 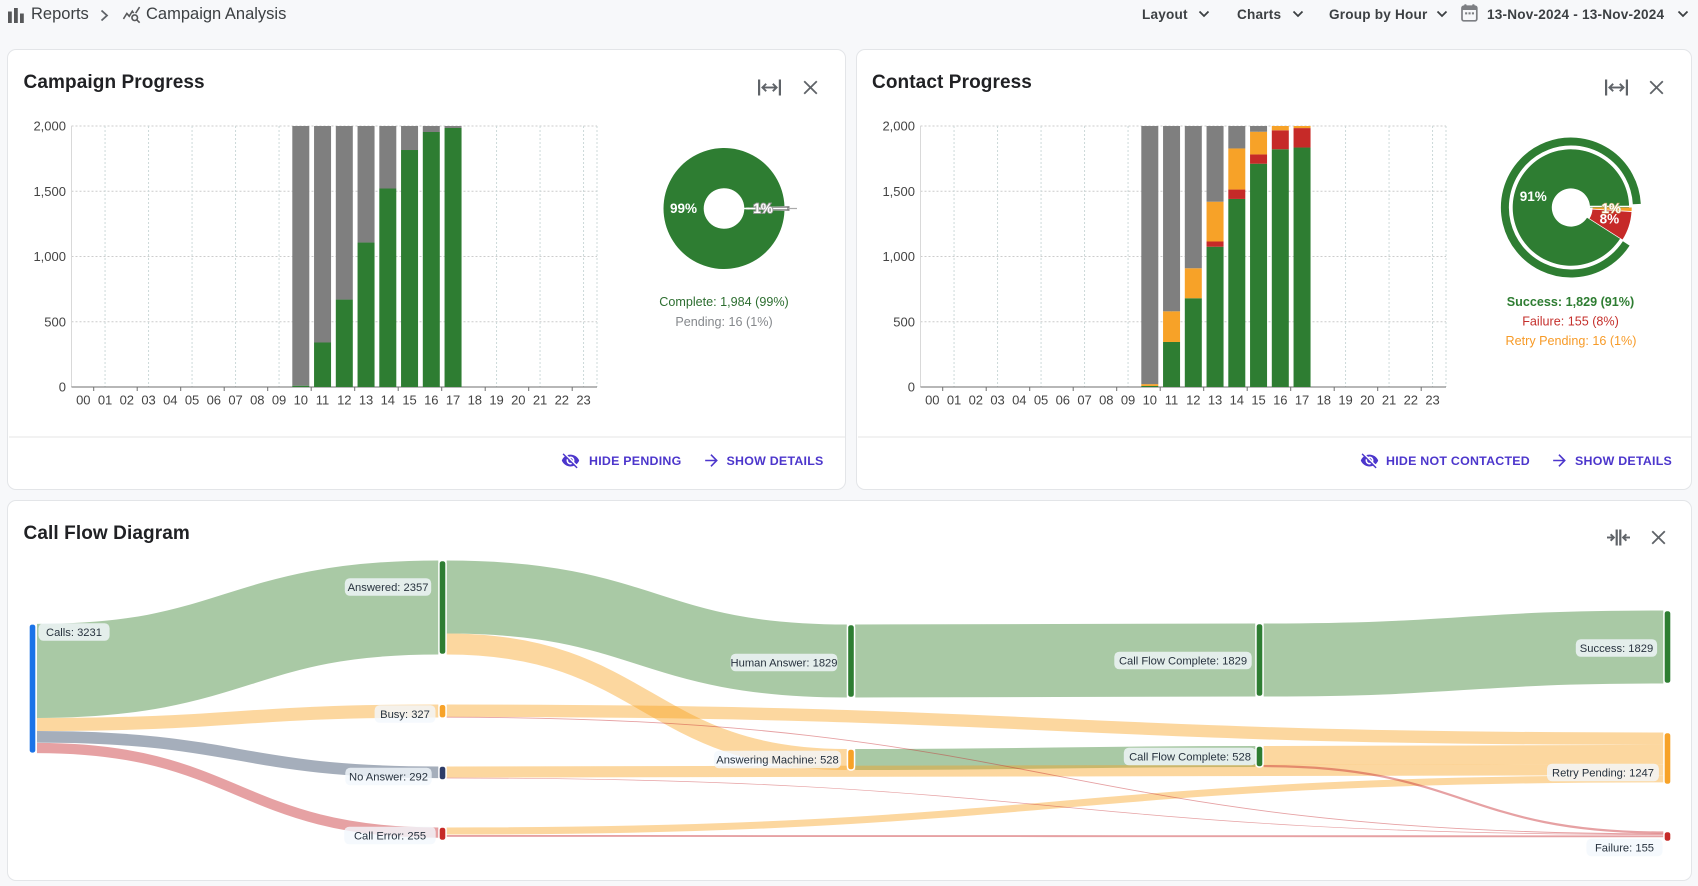 What do you see at coordinates (388, 587) in the screenshot?
I see `svg-text: Answered: 2357` at bounding box center [388, 587].